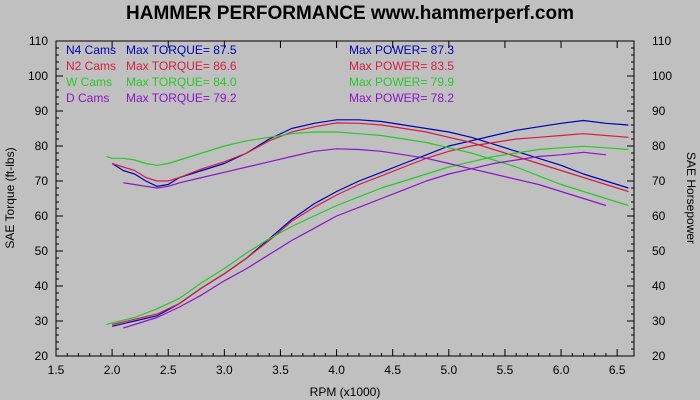  Describe the element at coordinates (336, 370) in the screenshot. I see `x-tick-label: 4.0` at that location.